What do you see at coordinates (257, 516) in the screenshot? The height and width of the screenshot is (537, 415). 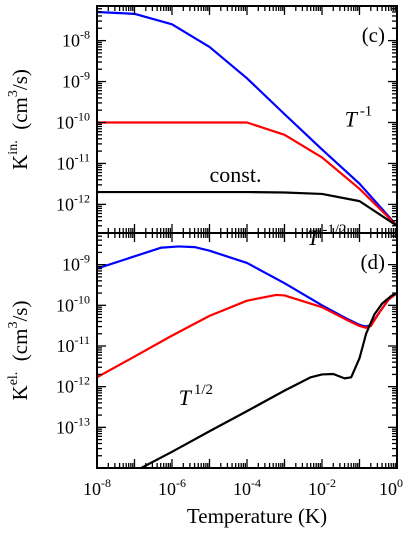 I see `x-axis-label: Temperature (K)` at bounding box center [257, 516].